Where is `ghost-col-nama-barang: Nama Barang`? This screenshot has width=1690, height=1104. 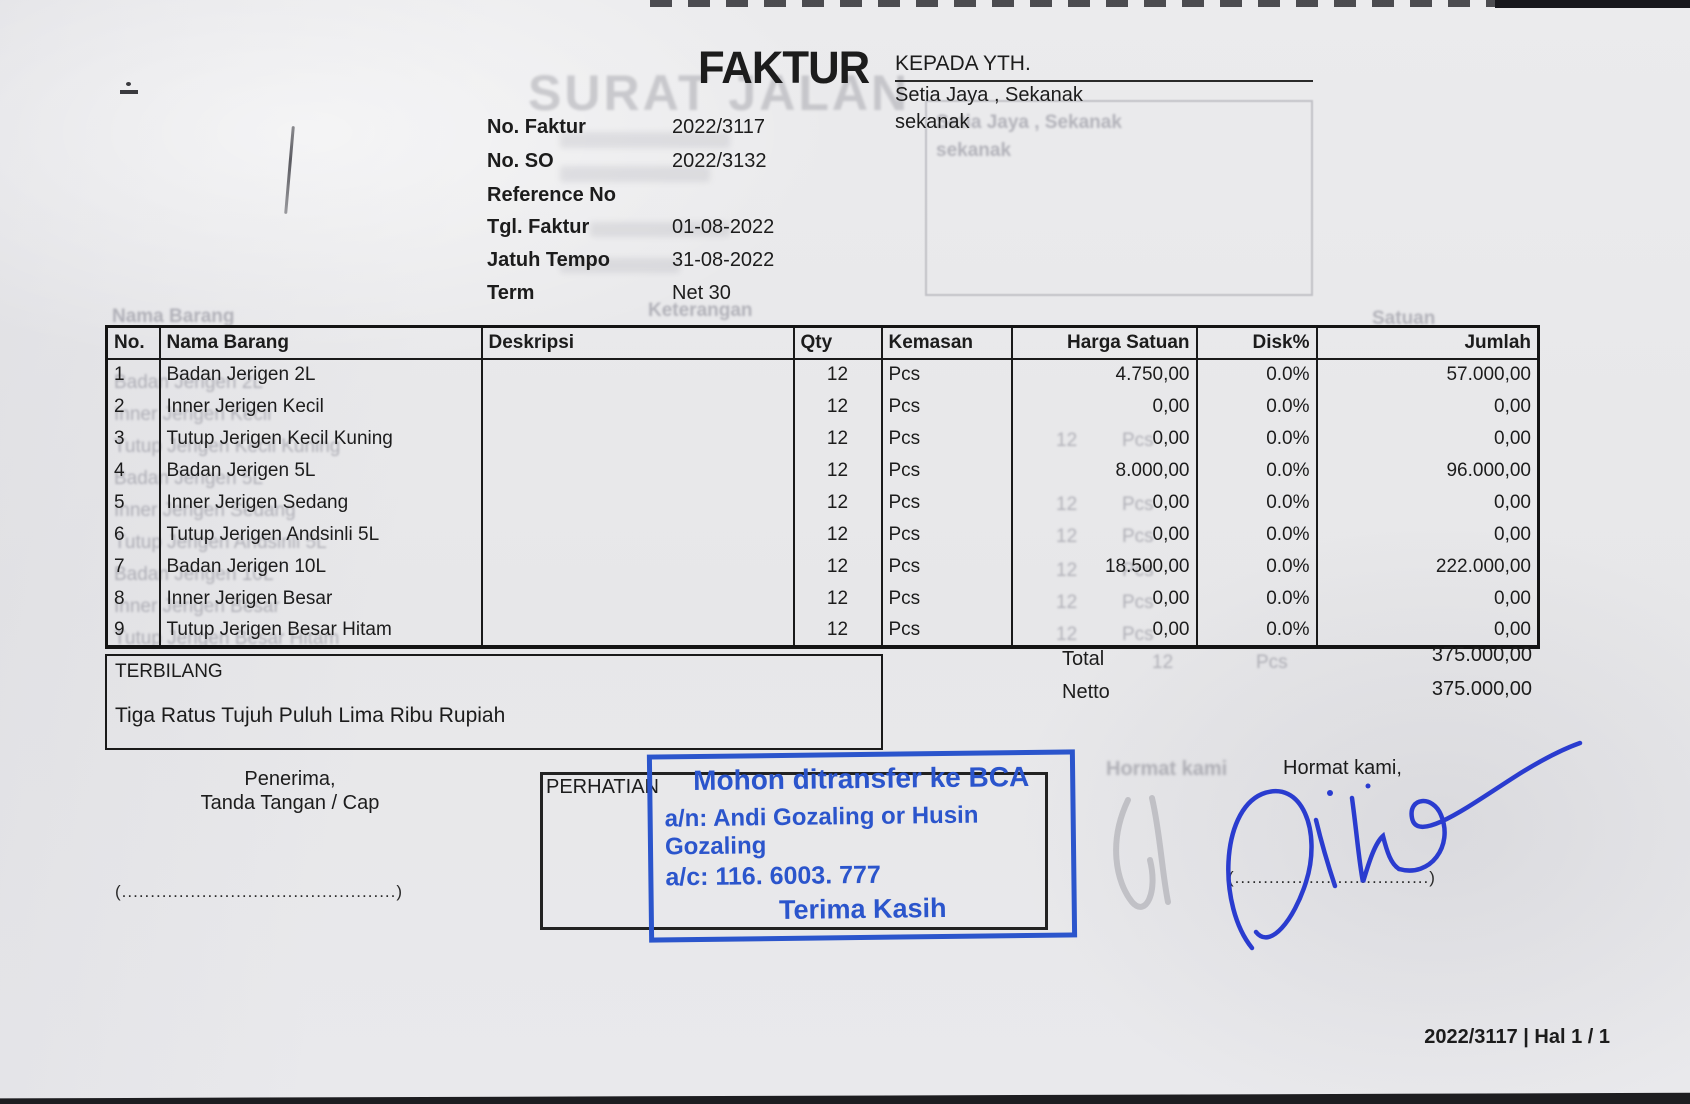
ghost-col-nama-barang: Nama Barang is located at coordinates (173, 316).